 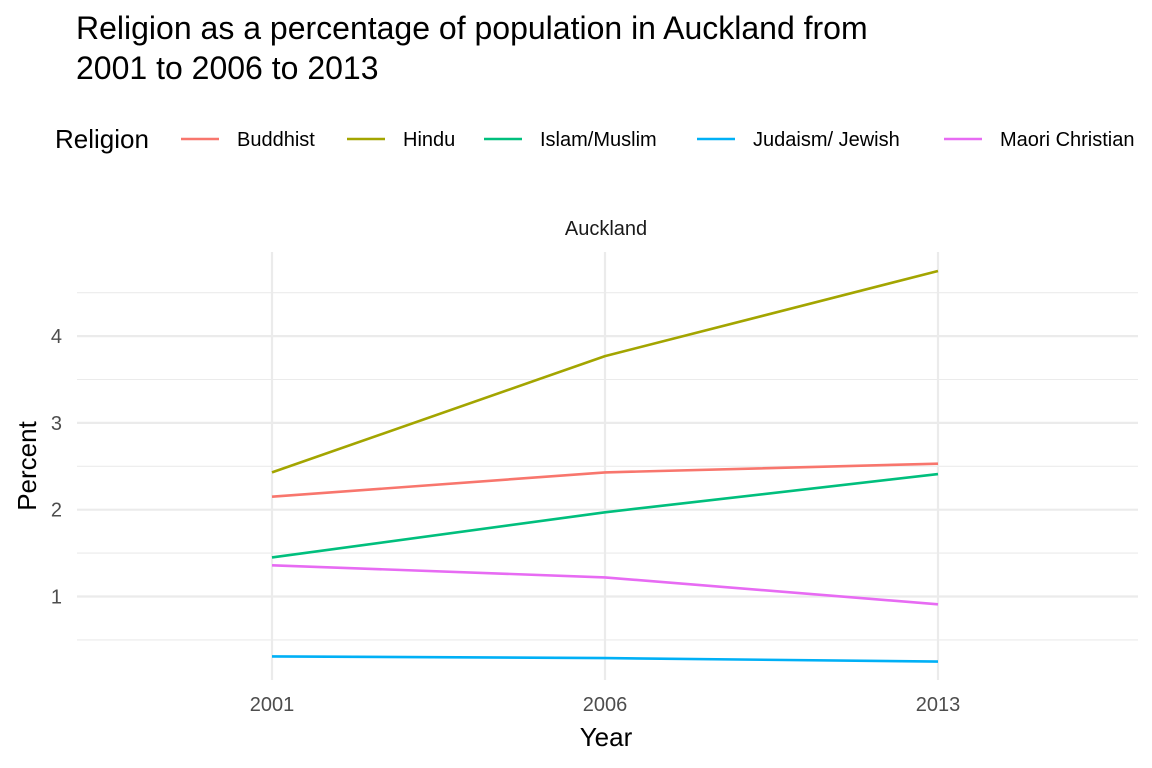 What do you see at coordinates (605, 659) in the screenshot?
I see `series-line-judaism-jewish` at bounding box center [605, 659].